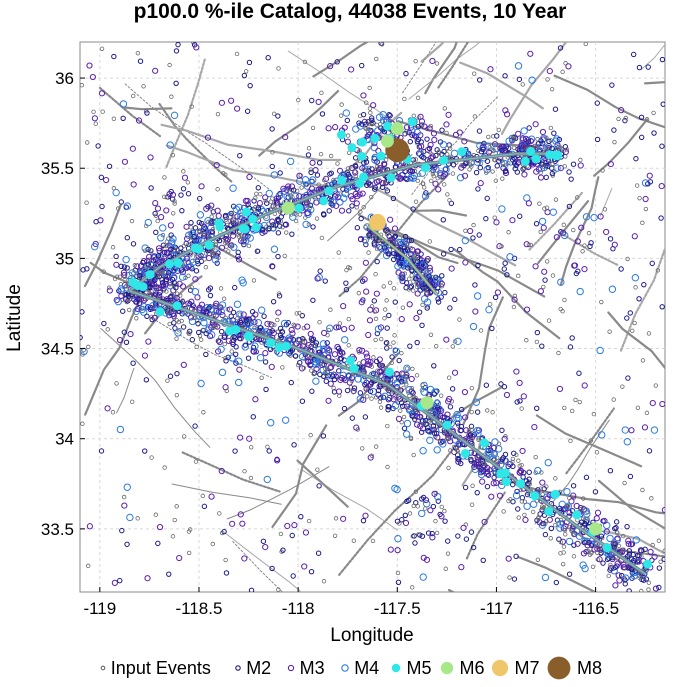  I want to click on large-event-m7, so click(377, 222).